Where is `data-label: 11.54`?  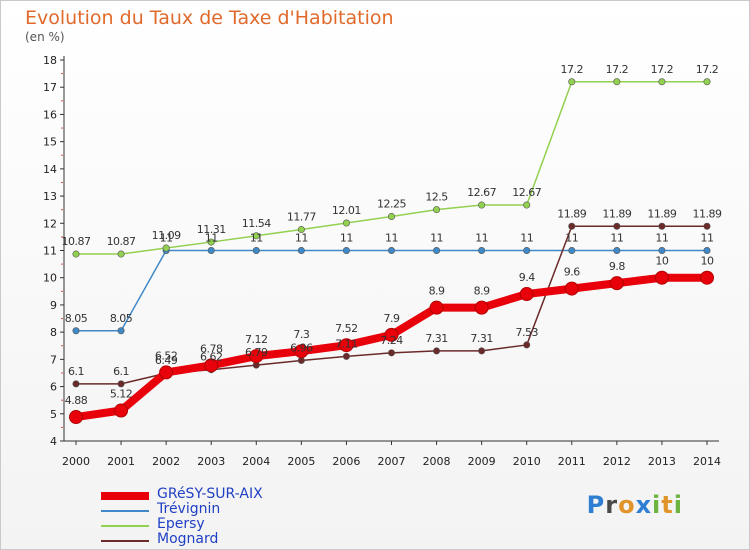
data-label: 11.54 is located at coordinates (256, 223).